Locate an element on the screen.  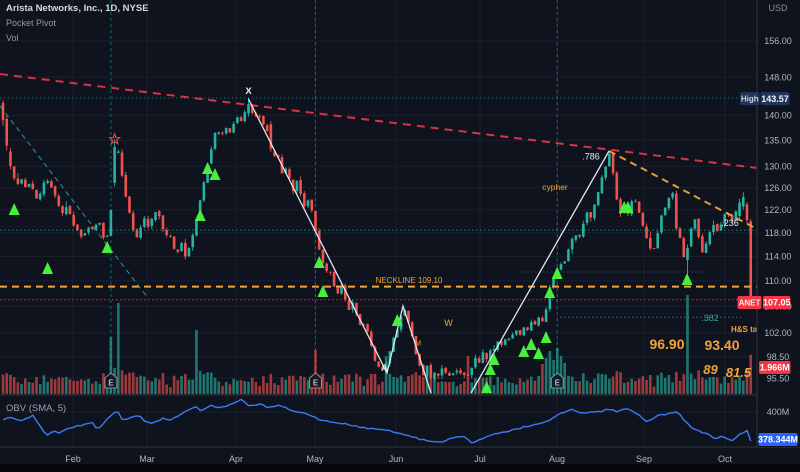
target-89: 89 is located at coordinates (710, 369).